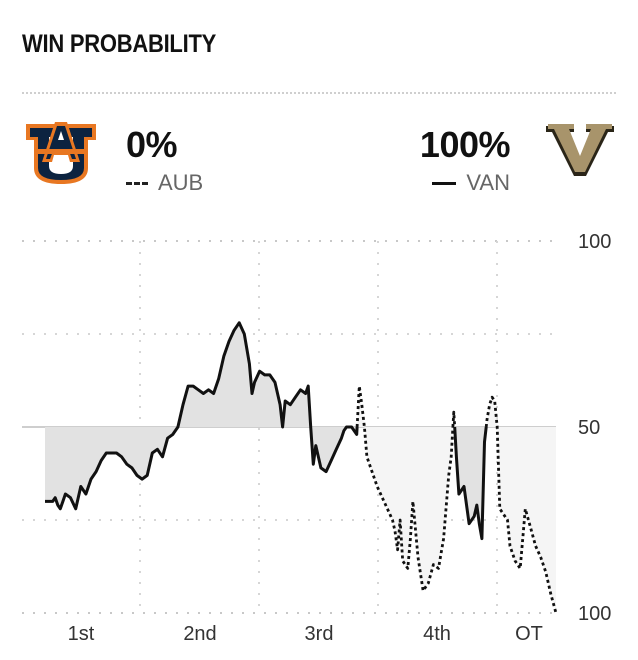 The height and width of the screenshot is (660, 638). Describe the element at coordinates (61, 135) in the screenshot. I see `logo-a-hole` at that location.